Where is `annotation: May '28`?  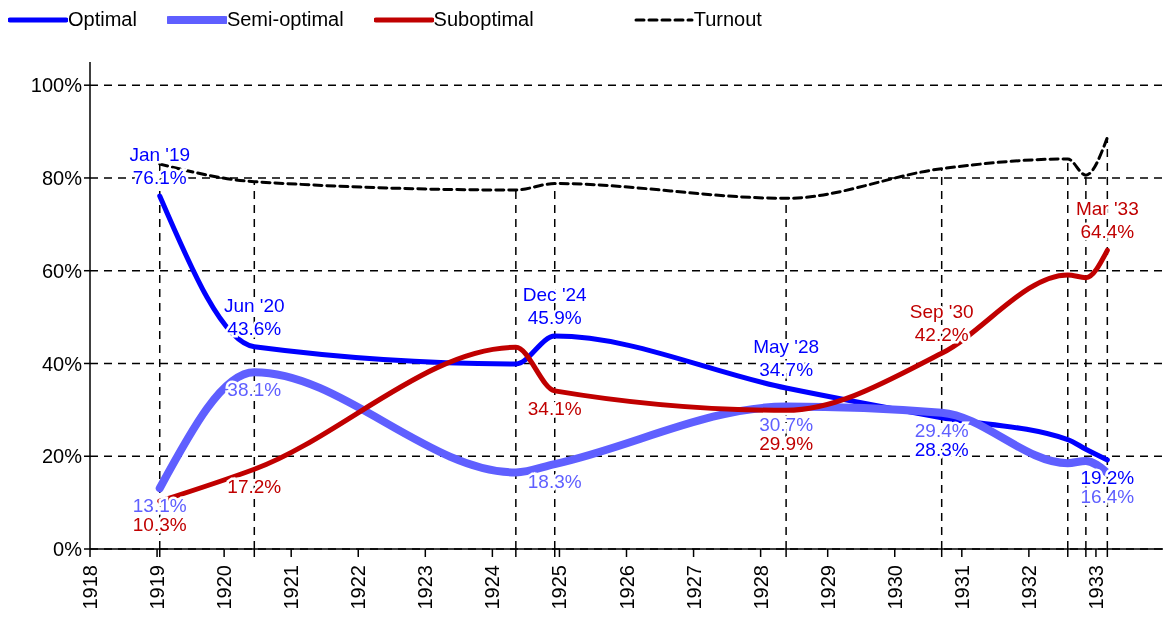 annotation: May '28 is located at coordinates (786, 347).